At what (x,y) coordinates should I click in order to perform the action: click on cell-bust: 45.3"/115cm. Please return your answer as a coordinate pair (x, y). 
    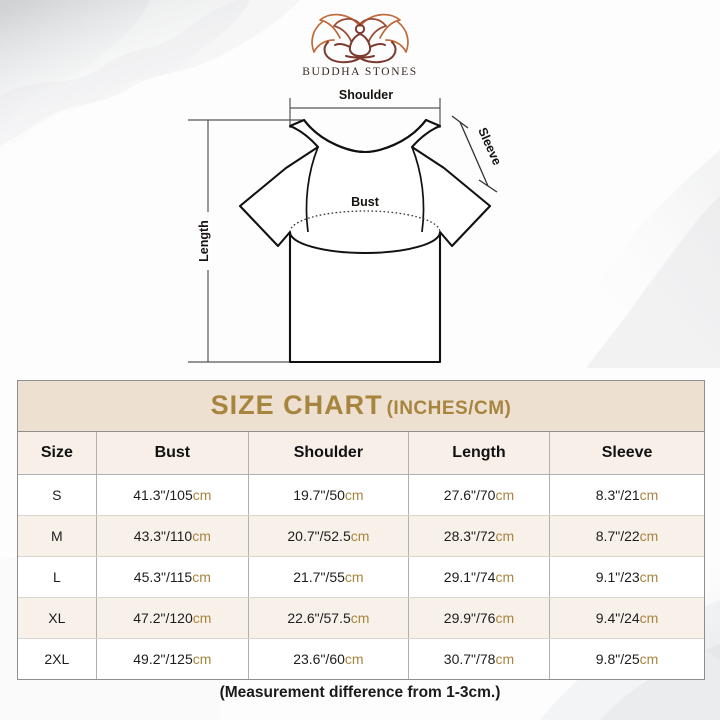
    Looking at the image, I should click on (172, 577).